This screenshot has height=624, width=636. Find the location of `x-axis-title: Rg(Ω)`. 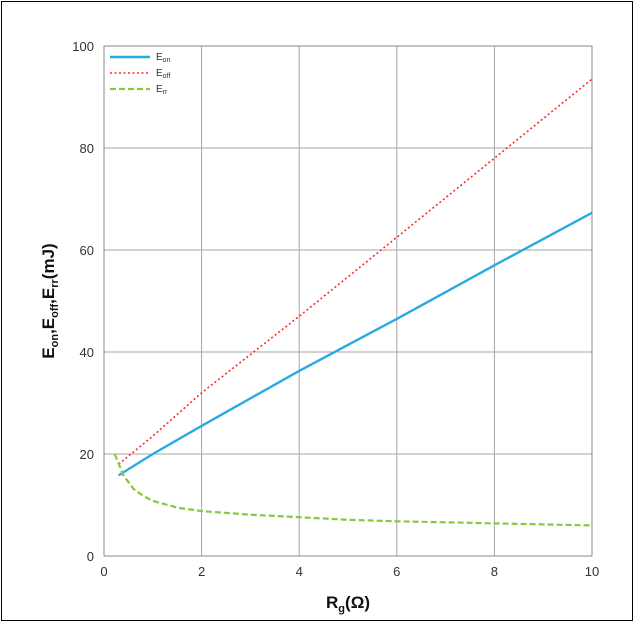

x-axis-title: Rg(Ω) is located at coordinates (348, 604).